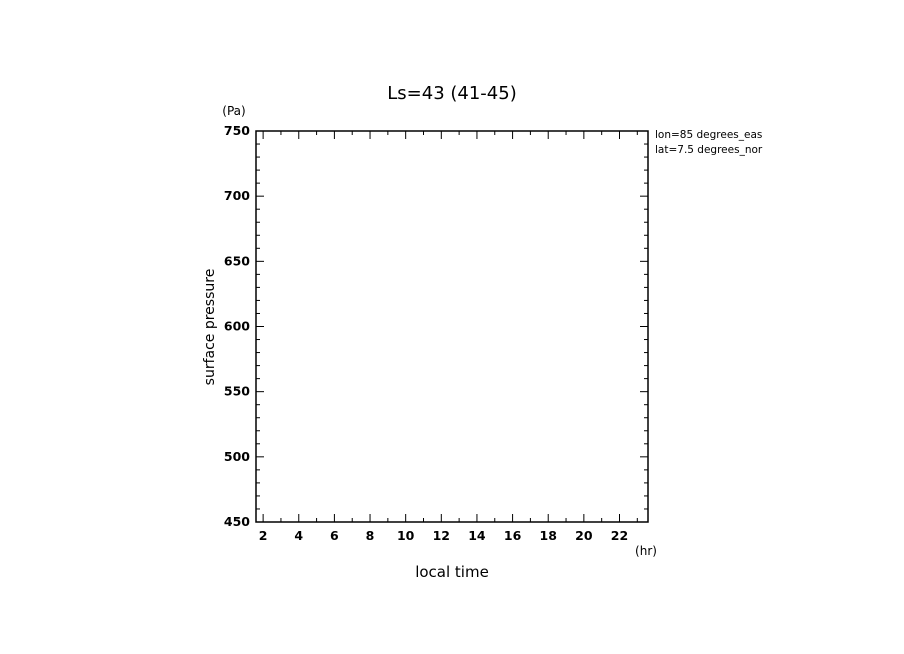  What do you see at coordinates (263, 535) in the screenshot?
I see `x-tick-label: 2` at bounding box center [263, 535].